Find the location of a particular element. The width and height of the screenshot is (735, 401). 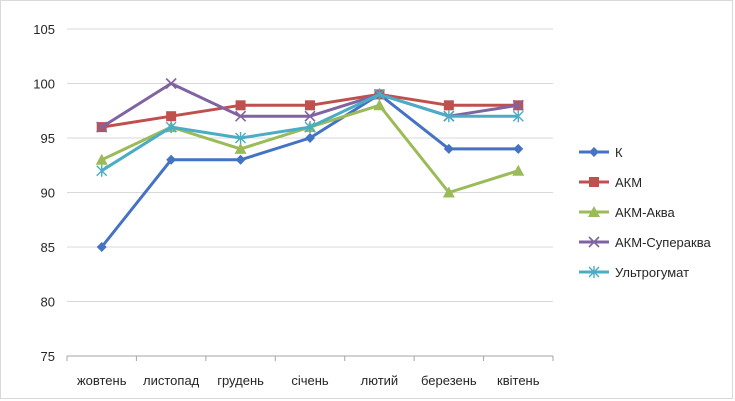

x-tick-label: лютий is located at coordinates (380, 380).